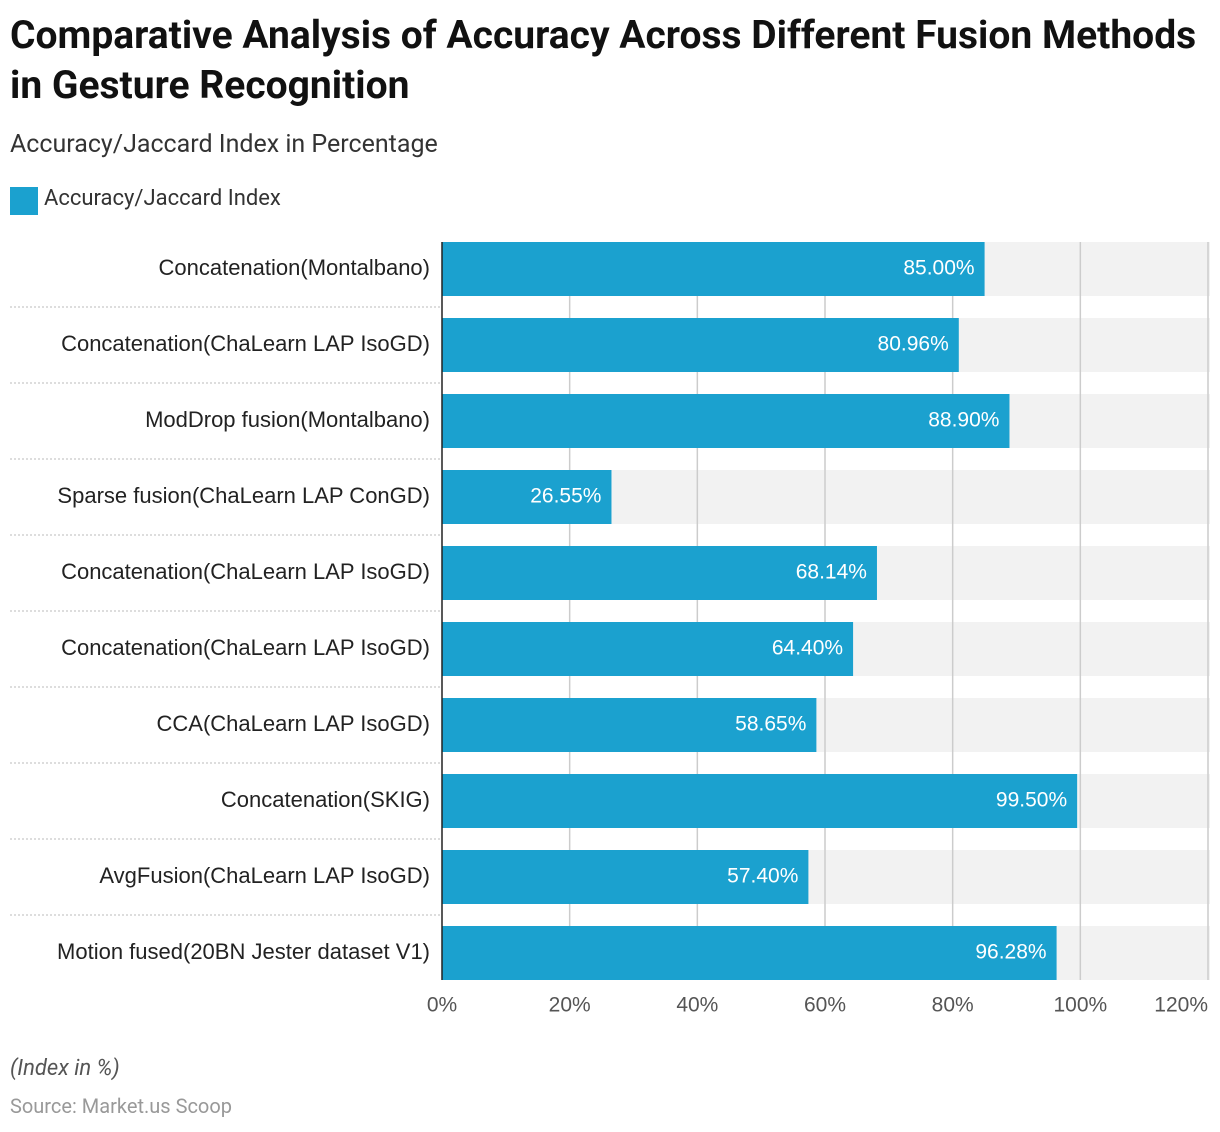 The image size is (1220, 1132). Describe the element at coordinates (224, 144) in the screenshot. I see `chart-subtitle: Accuracy/Jaccard Index in Percentage` at that location.